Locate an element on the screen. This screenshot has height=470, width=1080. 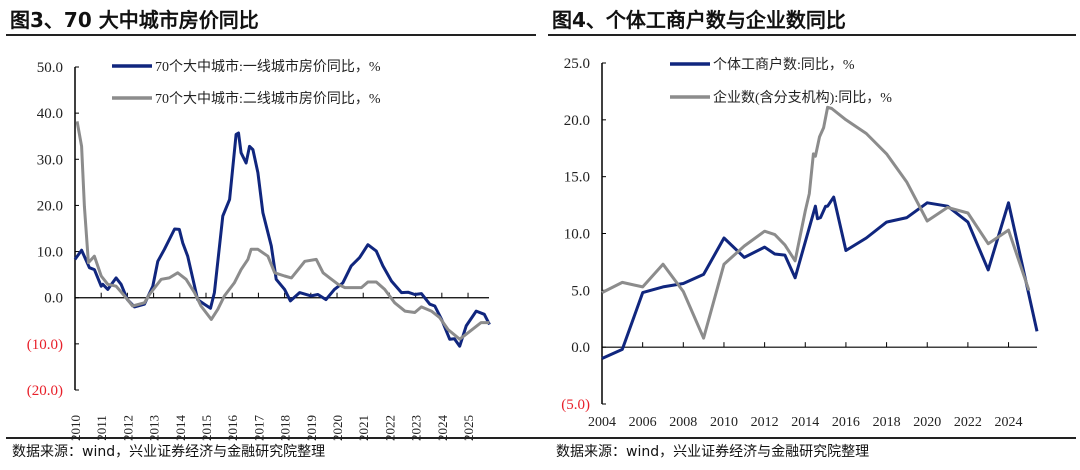
x-tick-label: 2021 is located at coordinates (363, 428).